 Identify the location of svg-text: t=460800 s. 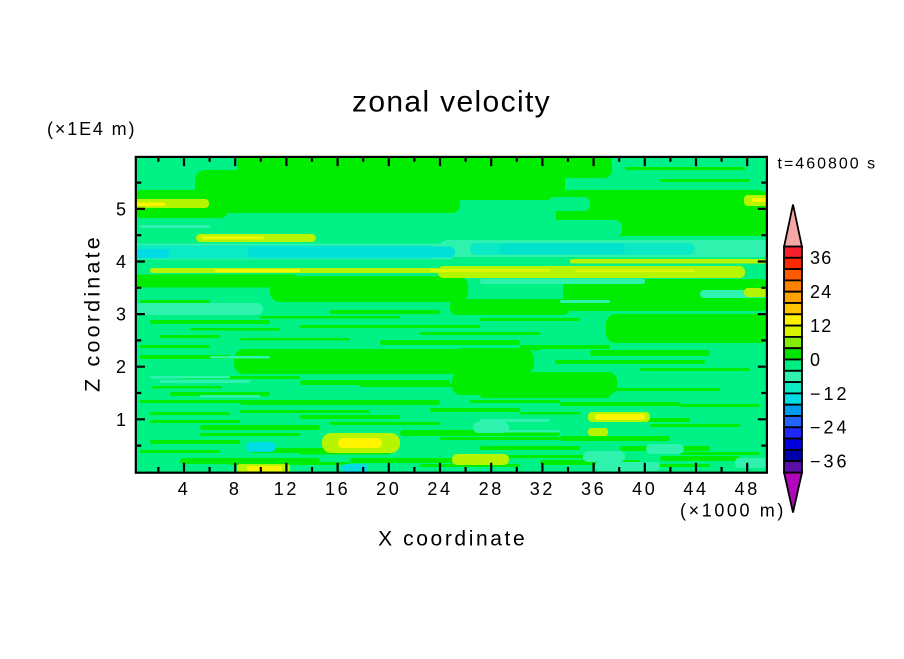
(828, 163).